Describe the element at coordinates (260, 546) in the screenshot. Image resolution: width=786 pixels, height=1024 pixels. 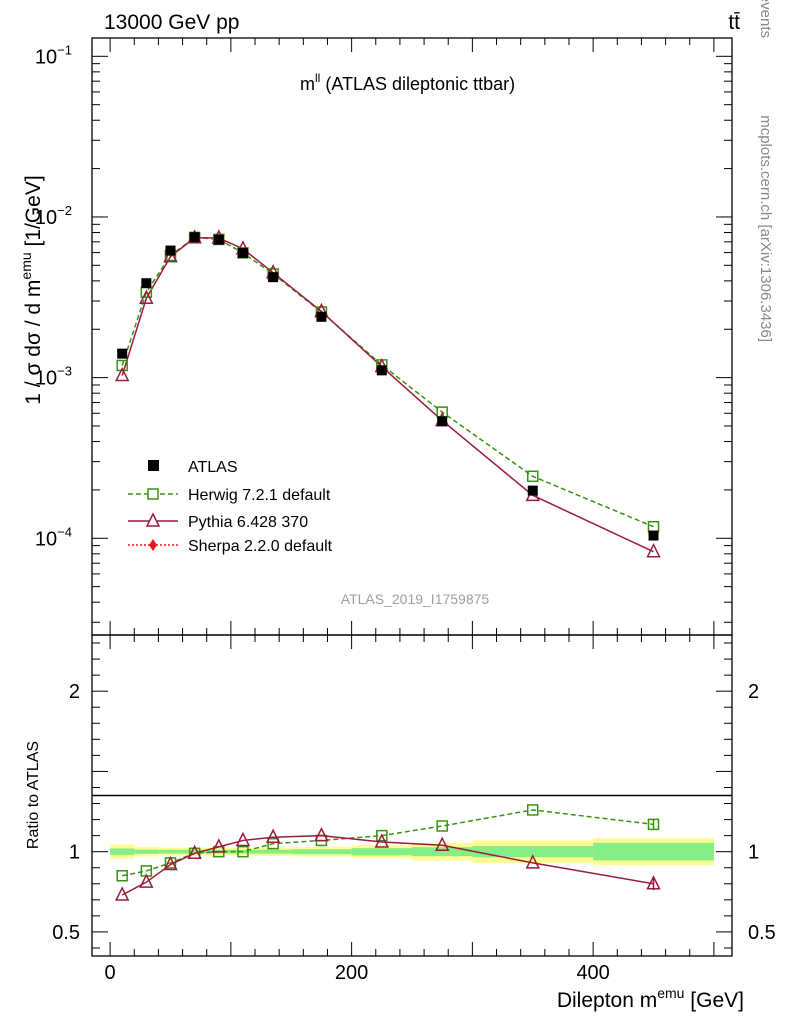
I see `legend-label-sherpa: Sherpa 2.2.0 default` at that location.